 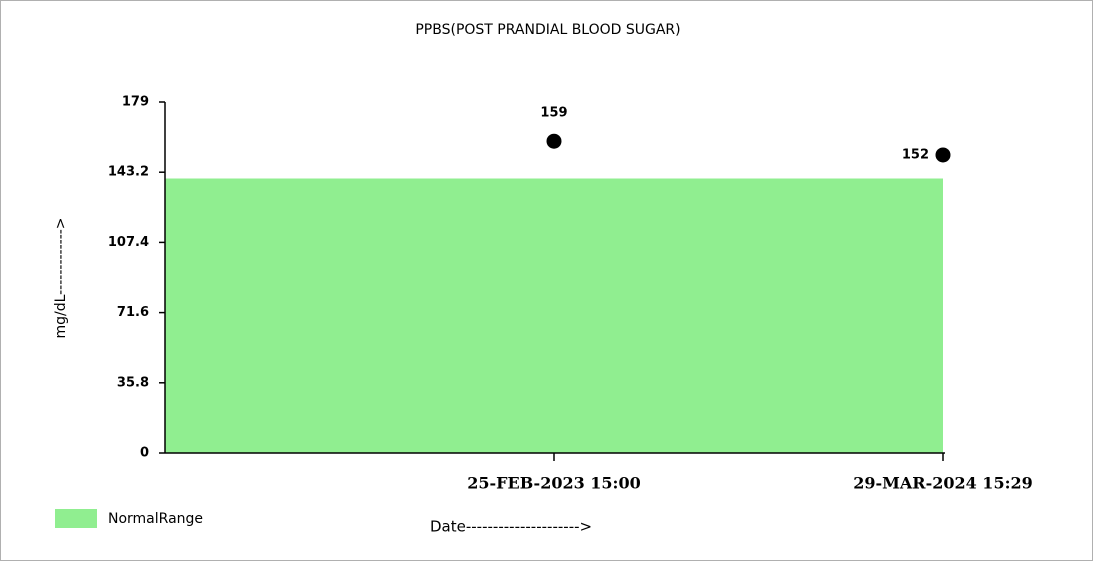 I want to click on x-tick-label: 29-MAR-2024 15:29, so click(x=943, y=483).